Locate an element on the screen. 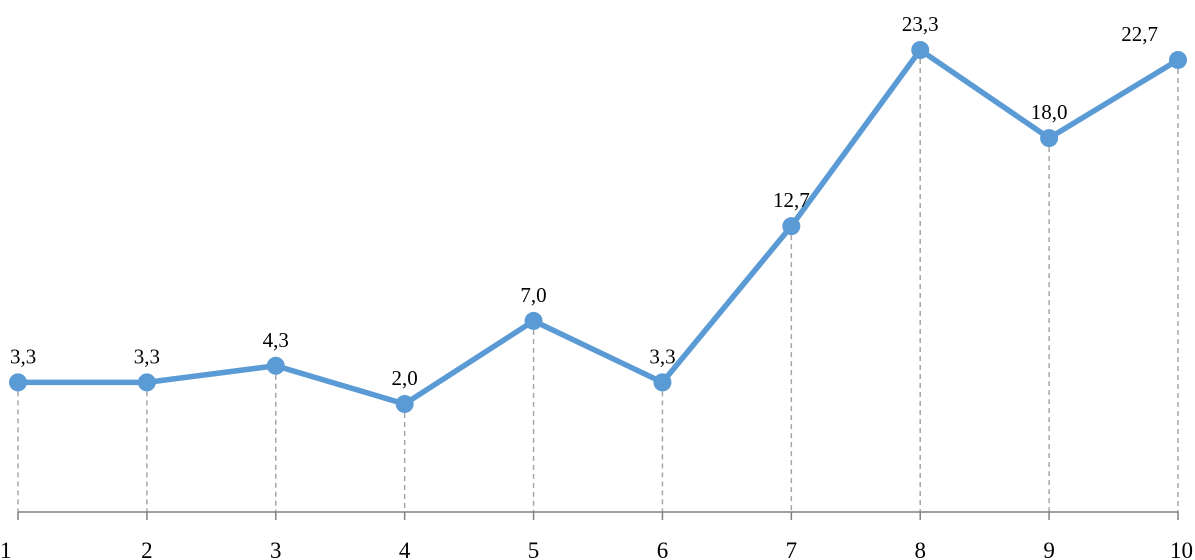 The width and height of the screenshot is (1195, 560). x-tick-label: 5 is located at coordinates (534, 549).